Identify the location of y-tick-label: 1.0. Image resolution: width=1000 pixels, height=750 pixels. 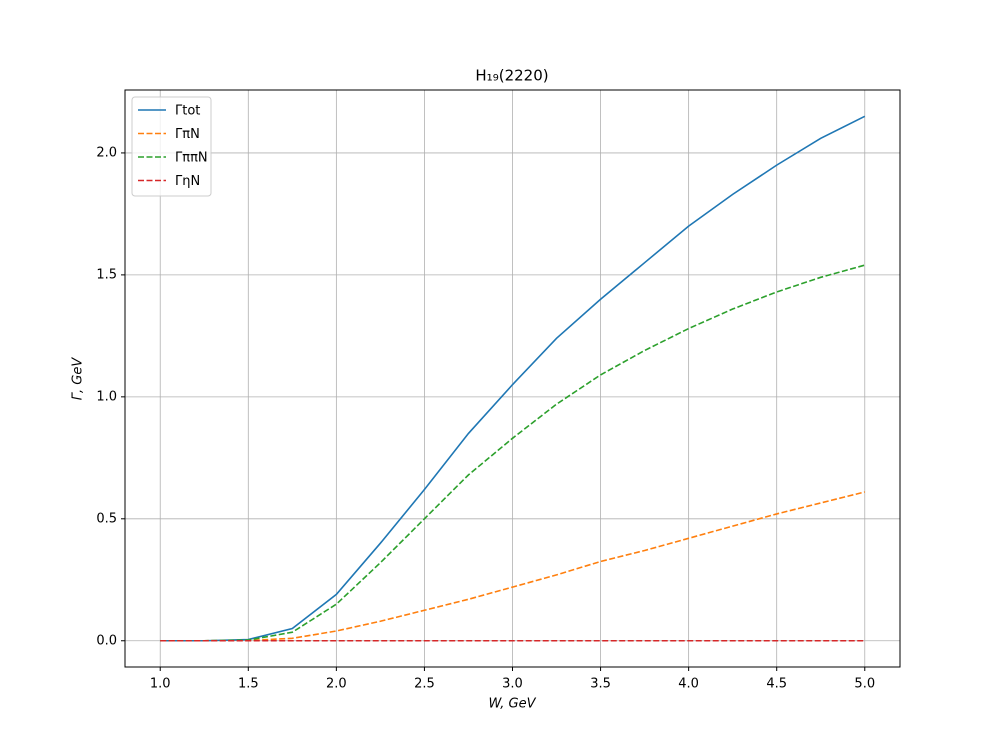
(106, 396).